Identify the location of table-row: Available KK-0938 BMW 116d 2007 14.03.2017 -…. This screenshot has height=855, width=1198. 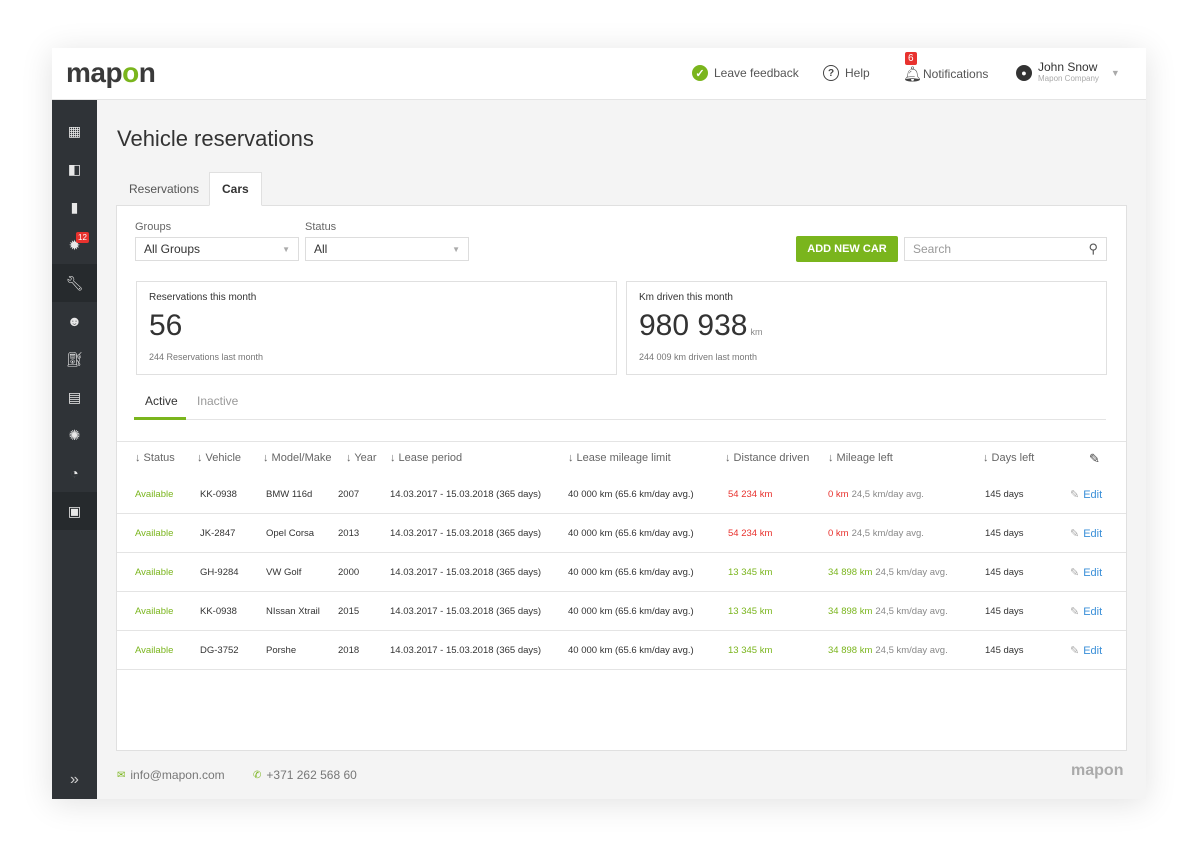
(621, 494).